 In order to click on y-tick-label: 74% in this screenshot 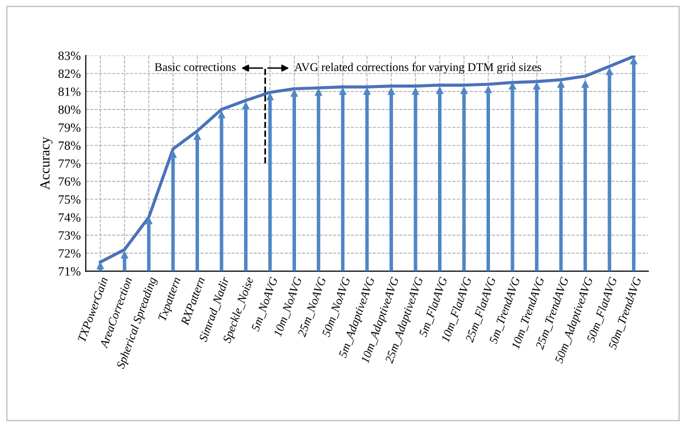, I will do `click(69, 217)`.